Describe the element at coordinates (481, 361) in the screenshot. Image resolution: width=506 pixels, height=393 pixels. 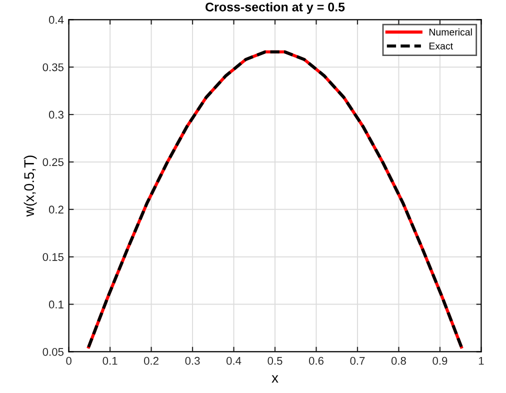
I see `x-tick-label: 1` at that location.